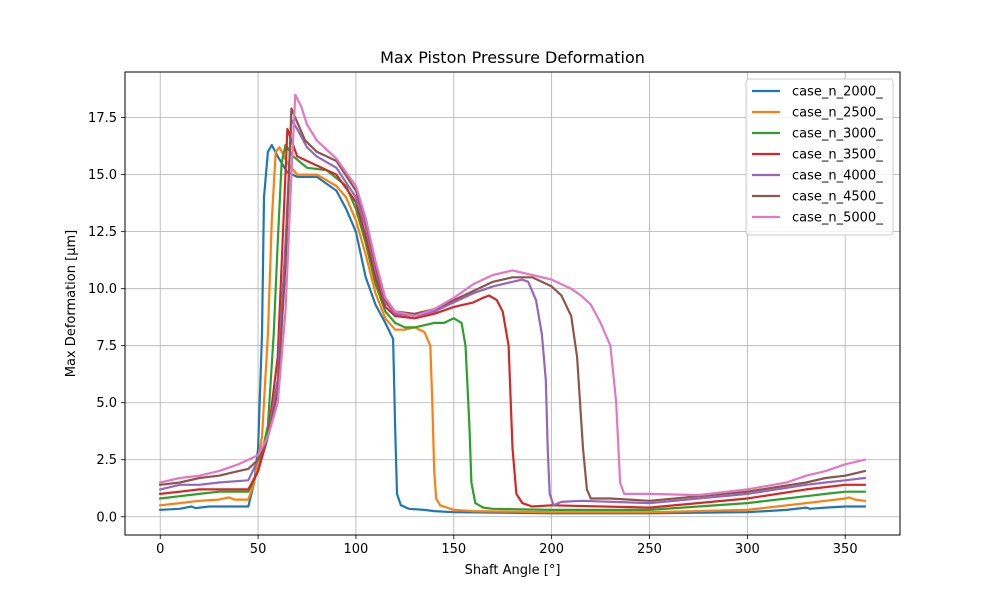  What do you see at coordinates (747, 549) in the screenshot?
I see `x-tick-label: 300` at bounding box center [747, 549].